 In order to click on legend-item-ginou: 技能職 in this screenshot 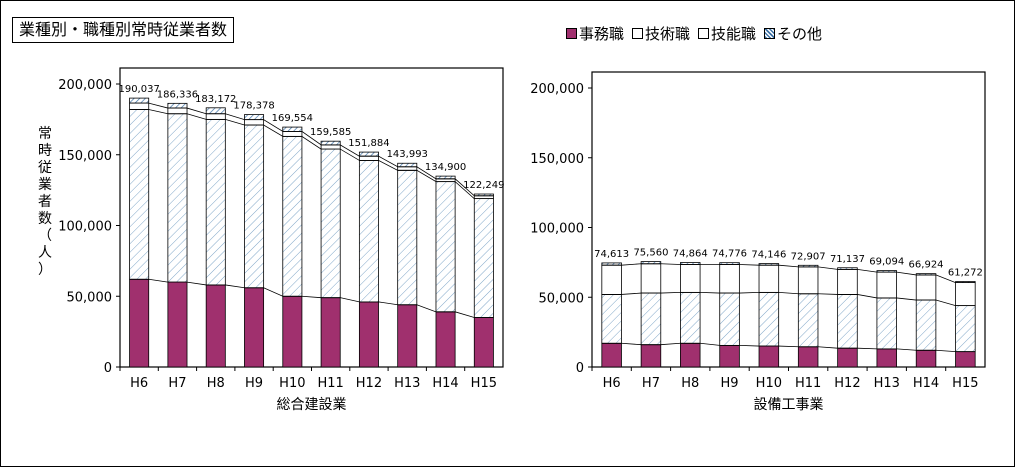, I will do `click(727, 33)`.